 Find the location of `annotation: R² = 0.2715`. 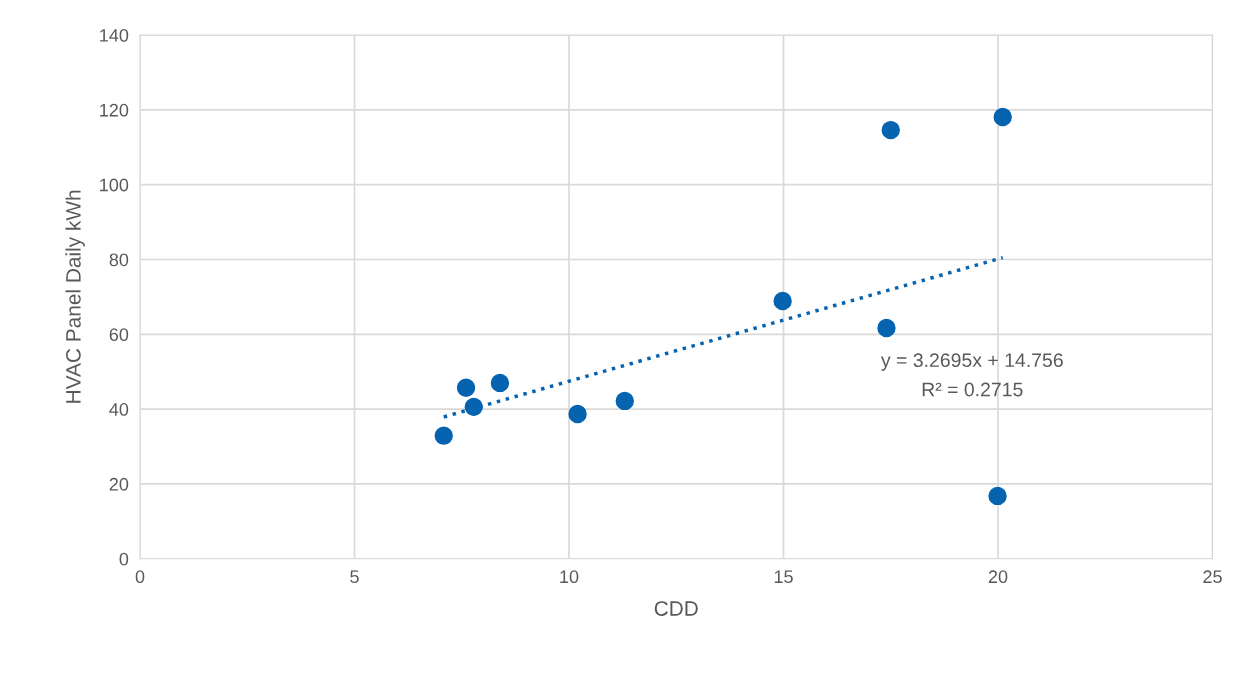

annotation: R² = 0.2715 is located at coordinates (972, 389).